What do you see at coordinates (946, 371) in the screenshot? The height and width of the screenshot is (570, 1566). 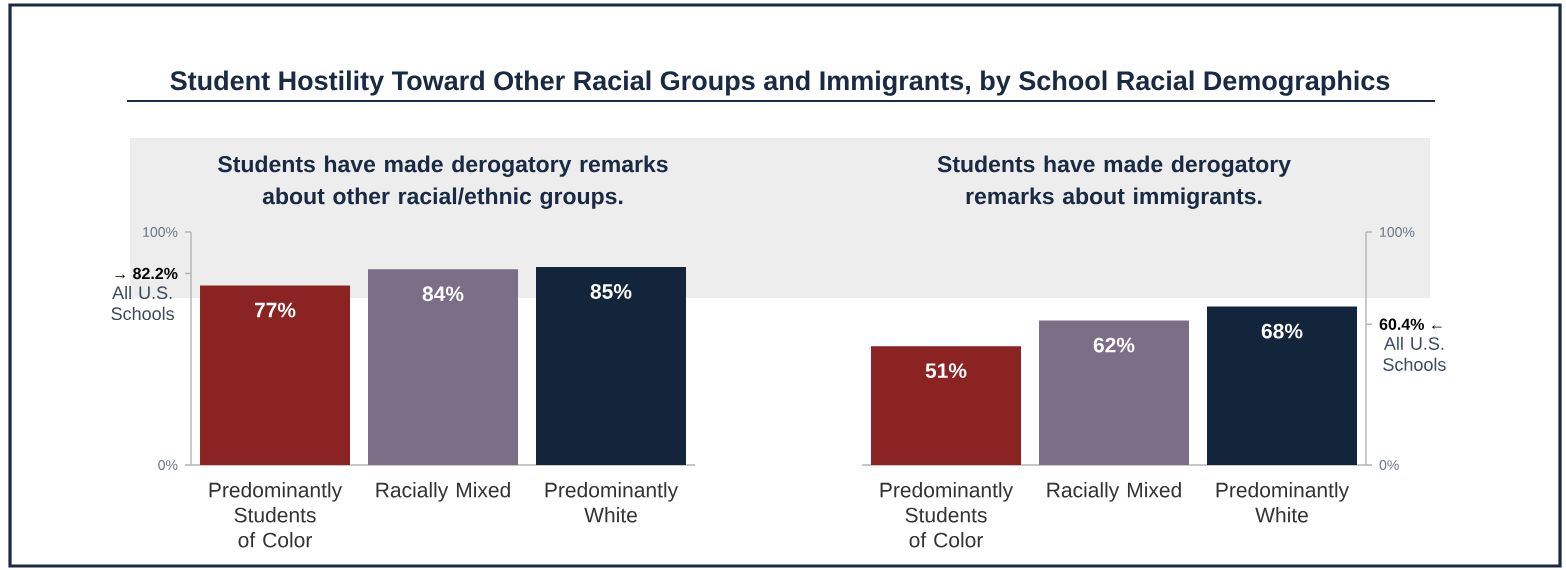 I see `data-label: 51%` at bounding box center [946, 371].